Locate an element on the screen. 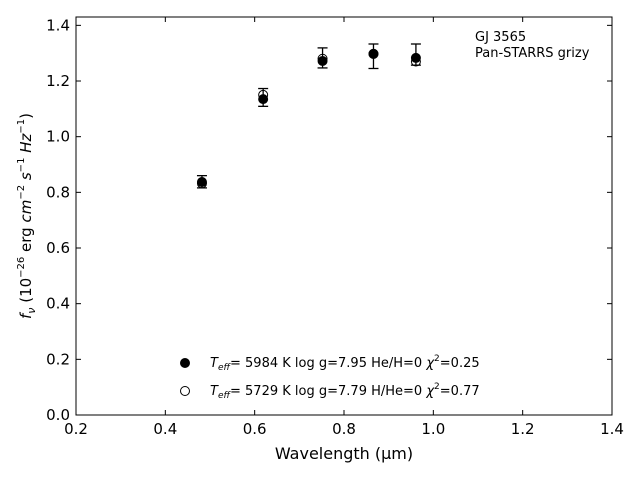 Image resolution: width=640 pixels, height=480 pixels. model-points is located at coordinates (308, 118).